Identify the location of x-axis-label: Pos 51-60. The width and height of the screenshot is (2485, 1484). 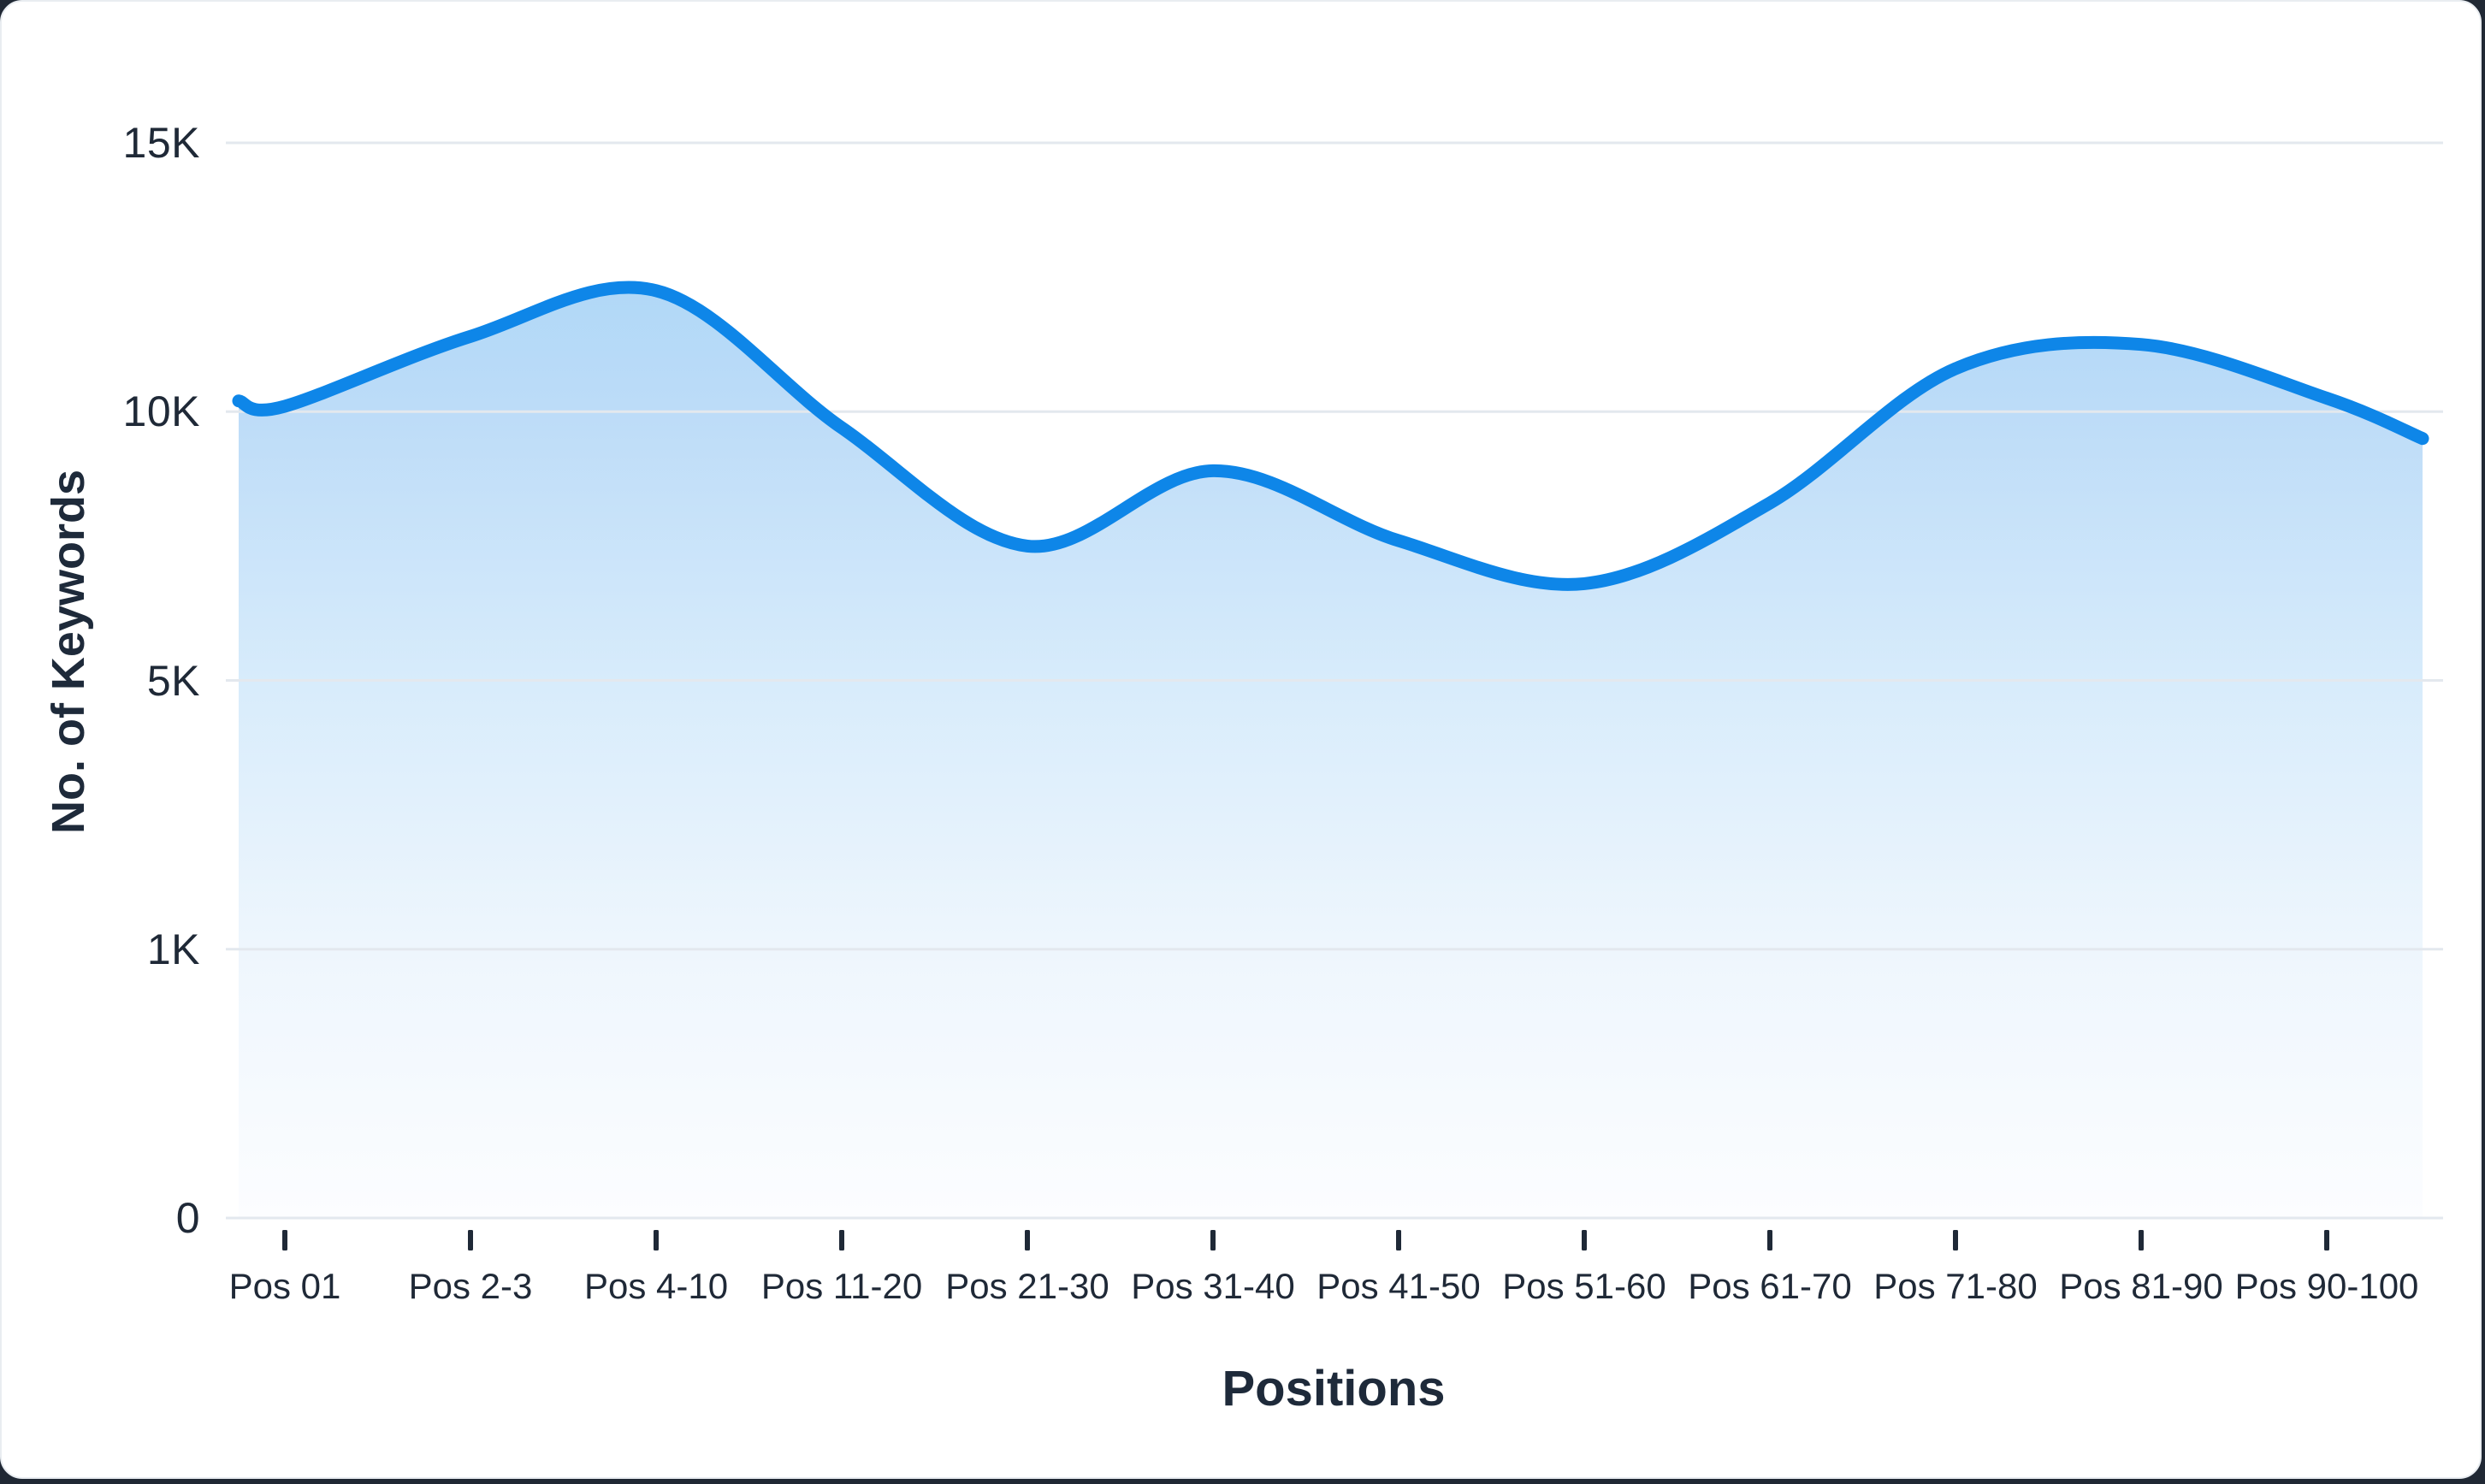
(1584, 1286).